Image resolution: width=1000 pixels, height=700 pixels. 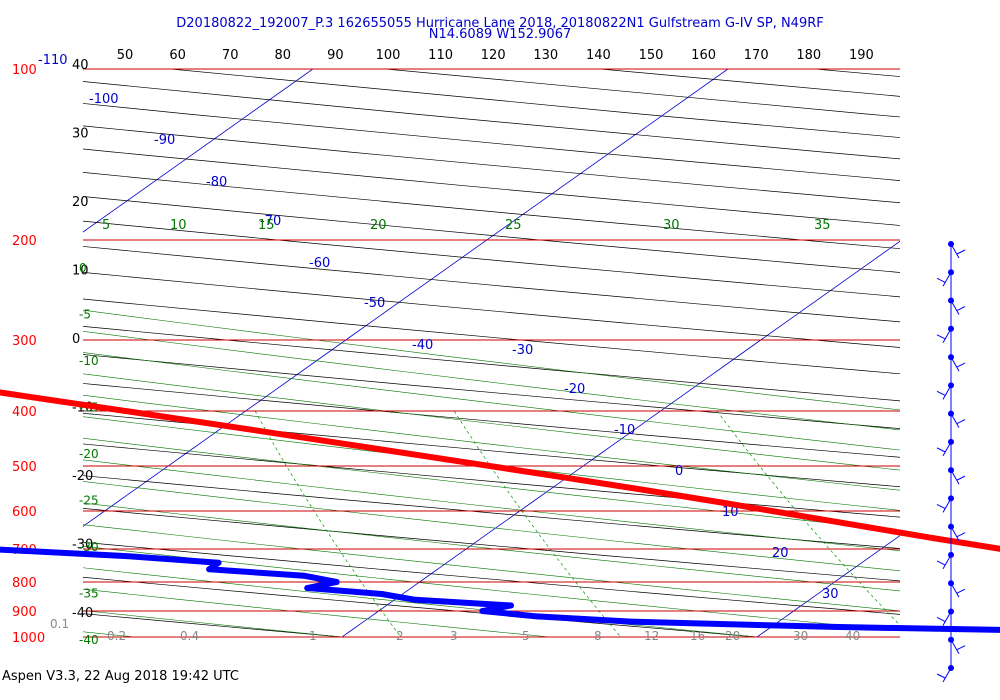 What do you see at coordinates (120, 676) in the screenshot?
I see `footer-text: Aspen V3.3, 22 Aug 2018 19:42 UTC` at bounding box center [120, 676].